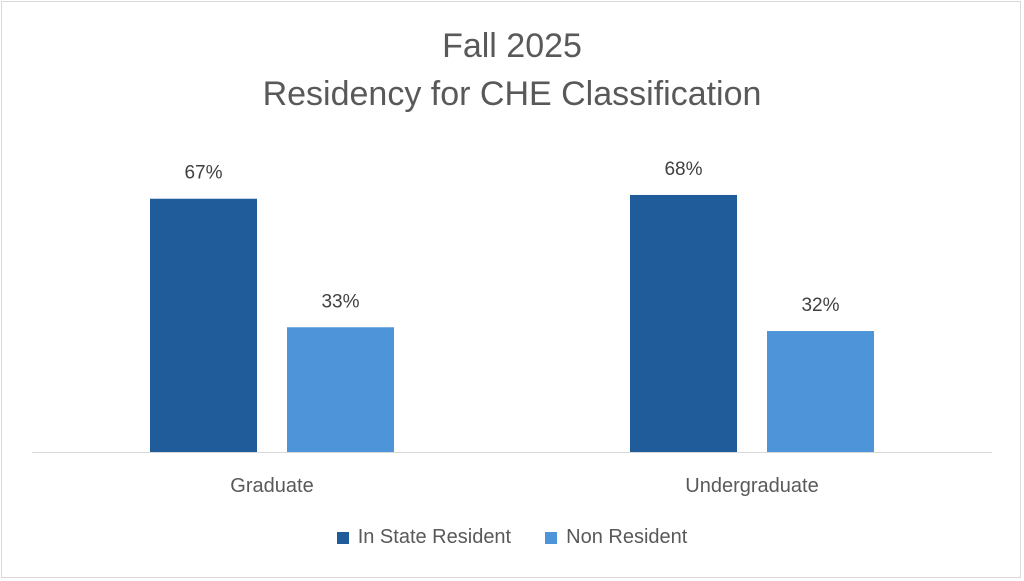 Image resolution: width=1024 pixels, height=581 pixels. I want to click on bar-in-state-undergraduate, so click(683, 323).